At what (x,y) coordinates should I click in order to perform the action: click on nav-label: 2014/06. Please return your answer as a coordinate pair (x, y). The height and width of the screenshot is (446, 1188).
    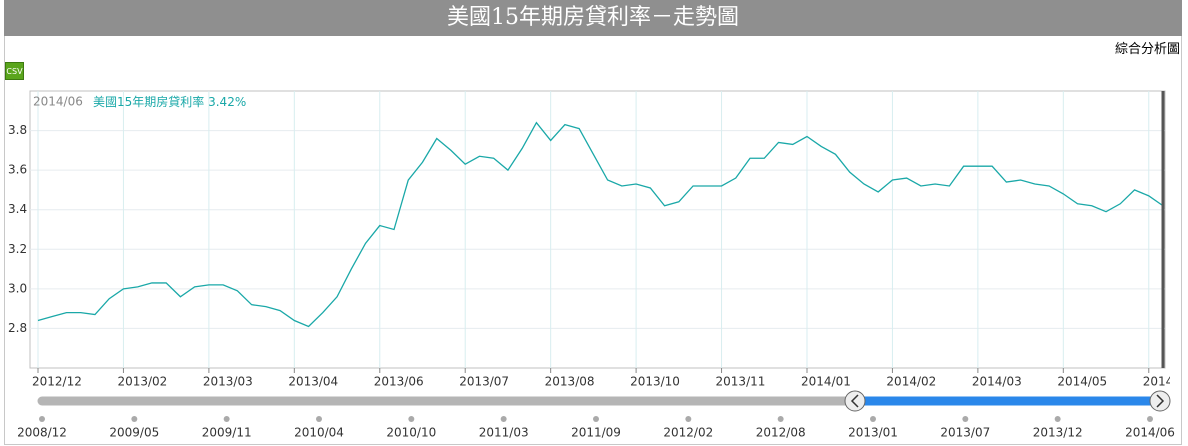
    Looking at the image, I should click on (1150, 433).